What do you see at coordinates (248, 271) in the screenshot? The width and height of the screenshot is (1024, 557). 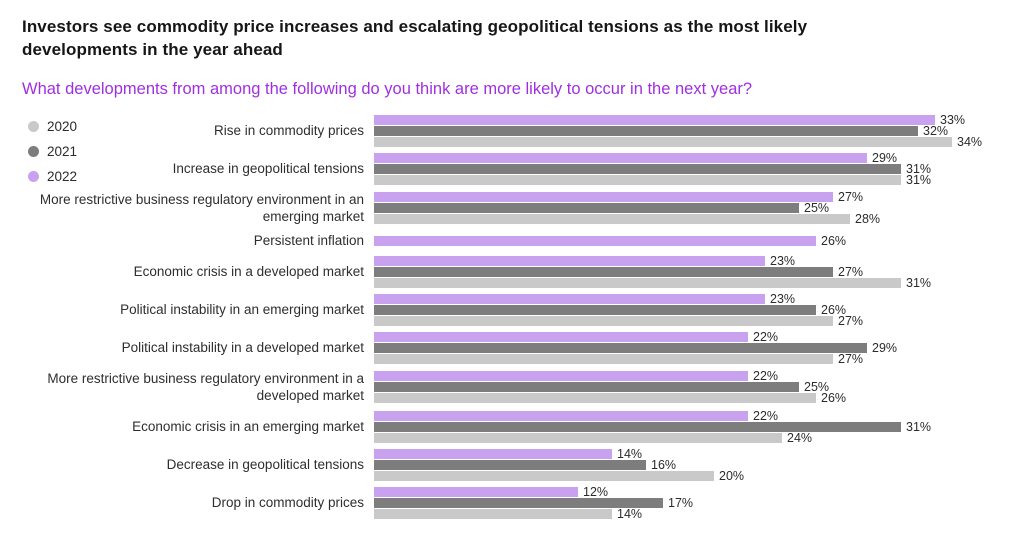 I see `category-label: Economic crisis in a developed market` at bounding box center [248, 271].